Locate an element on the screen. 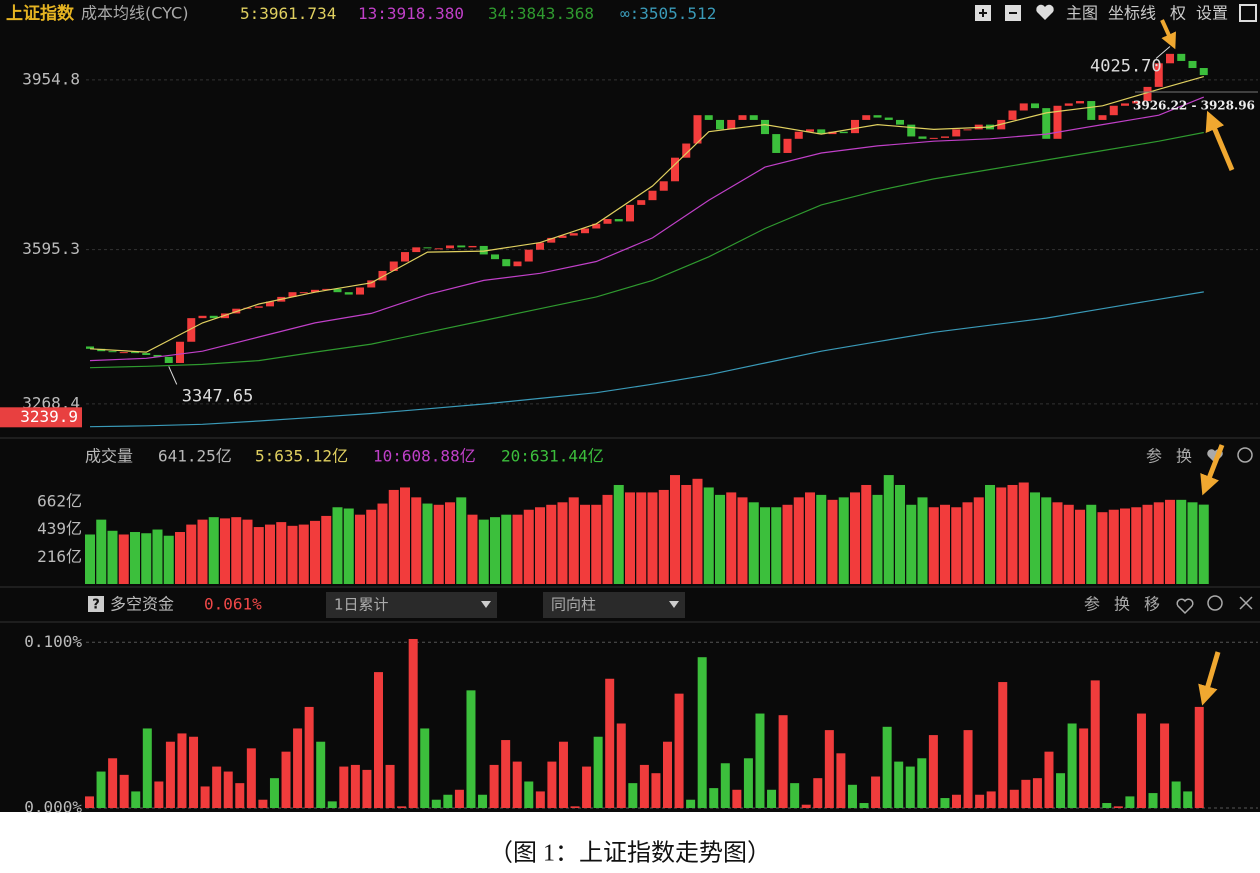 This screenshot has height=873, width=1260. toolbar-button: 权 is located at coordinates (1178, 13).